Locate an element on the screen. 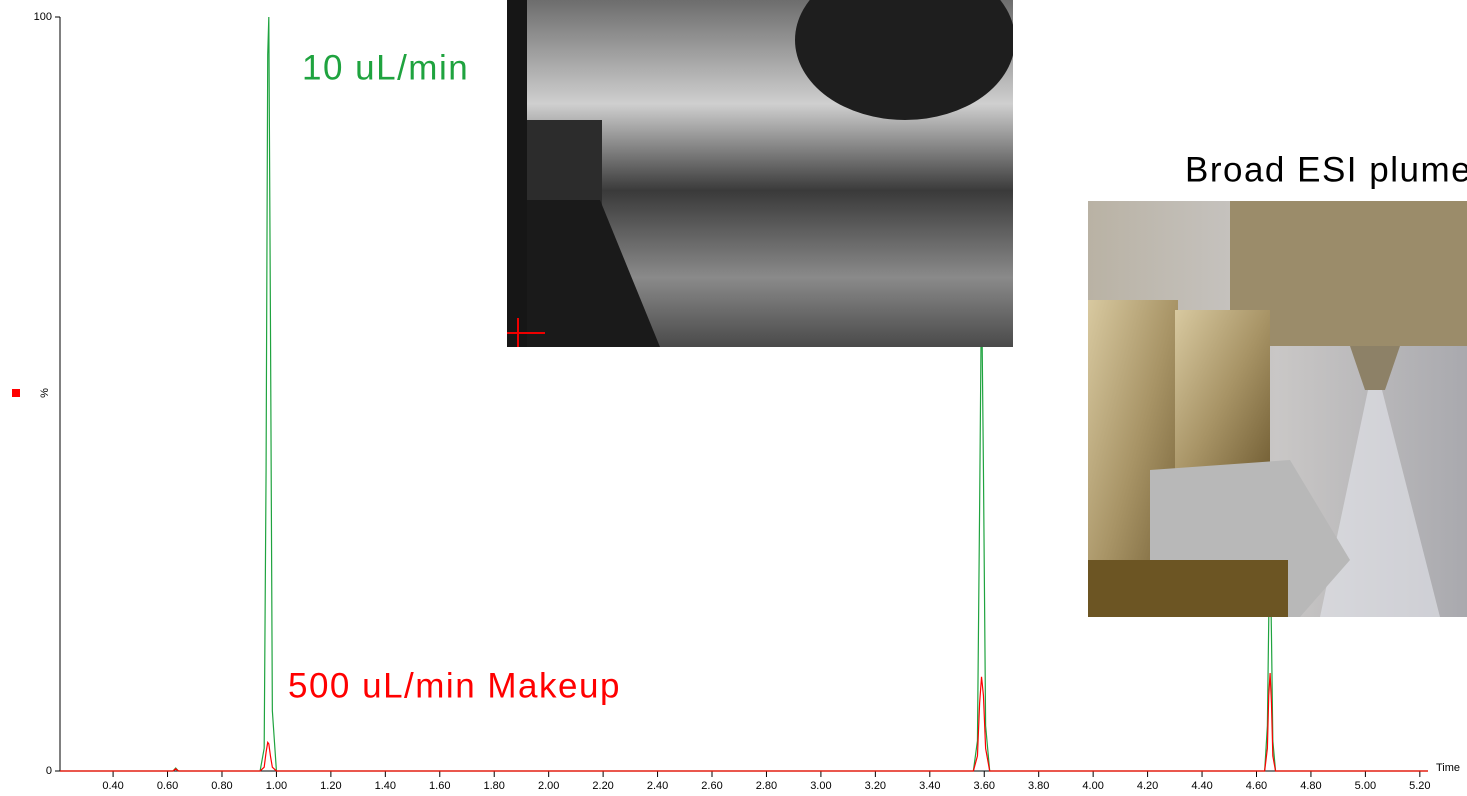 Image resolution: width=1467 pixels, height=796 pixels. x-tick-label: 2.40 is located at coordinates (657, 786).